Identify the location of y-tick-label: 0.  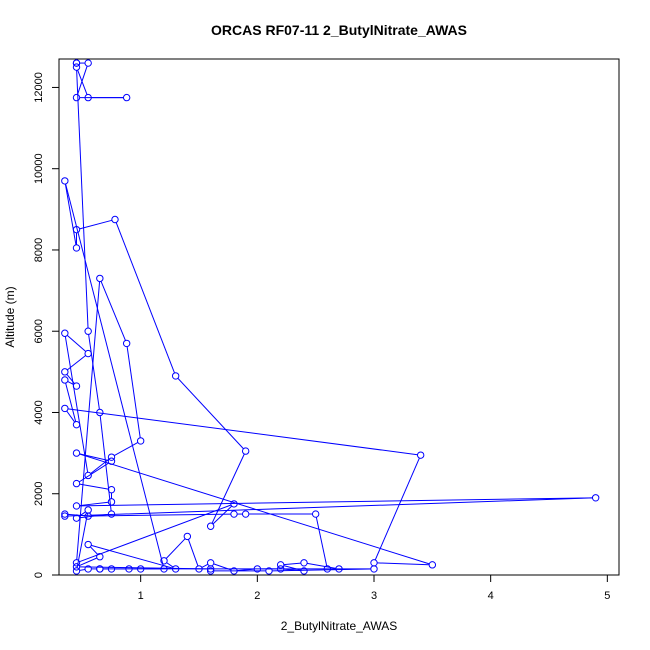
(39, 575).